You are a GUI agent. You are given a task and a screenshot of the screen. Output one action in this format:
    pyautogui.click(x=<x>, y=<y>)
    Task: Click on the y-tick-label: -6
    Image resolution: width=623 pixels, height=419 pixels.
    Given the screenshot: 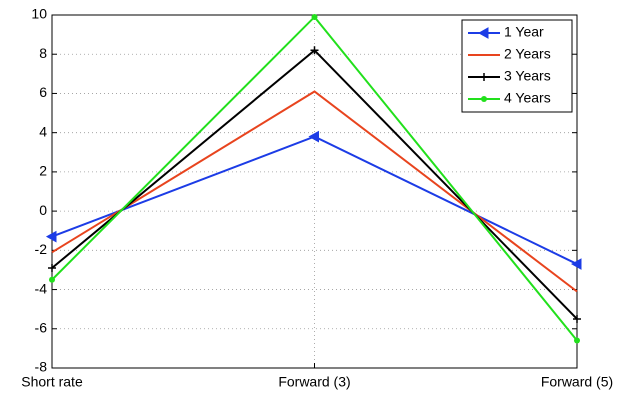 What is the action you would take?
    pyautogui.click(x=41, y=327)
    